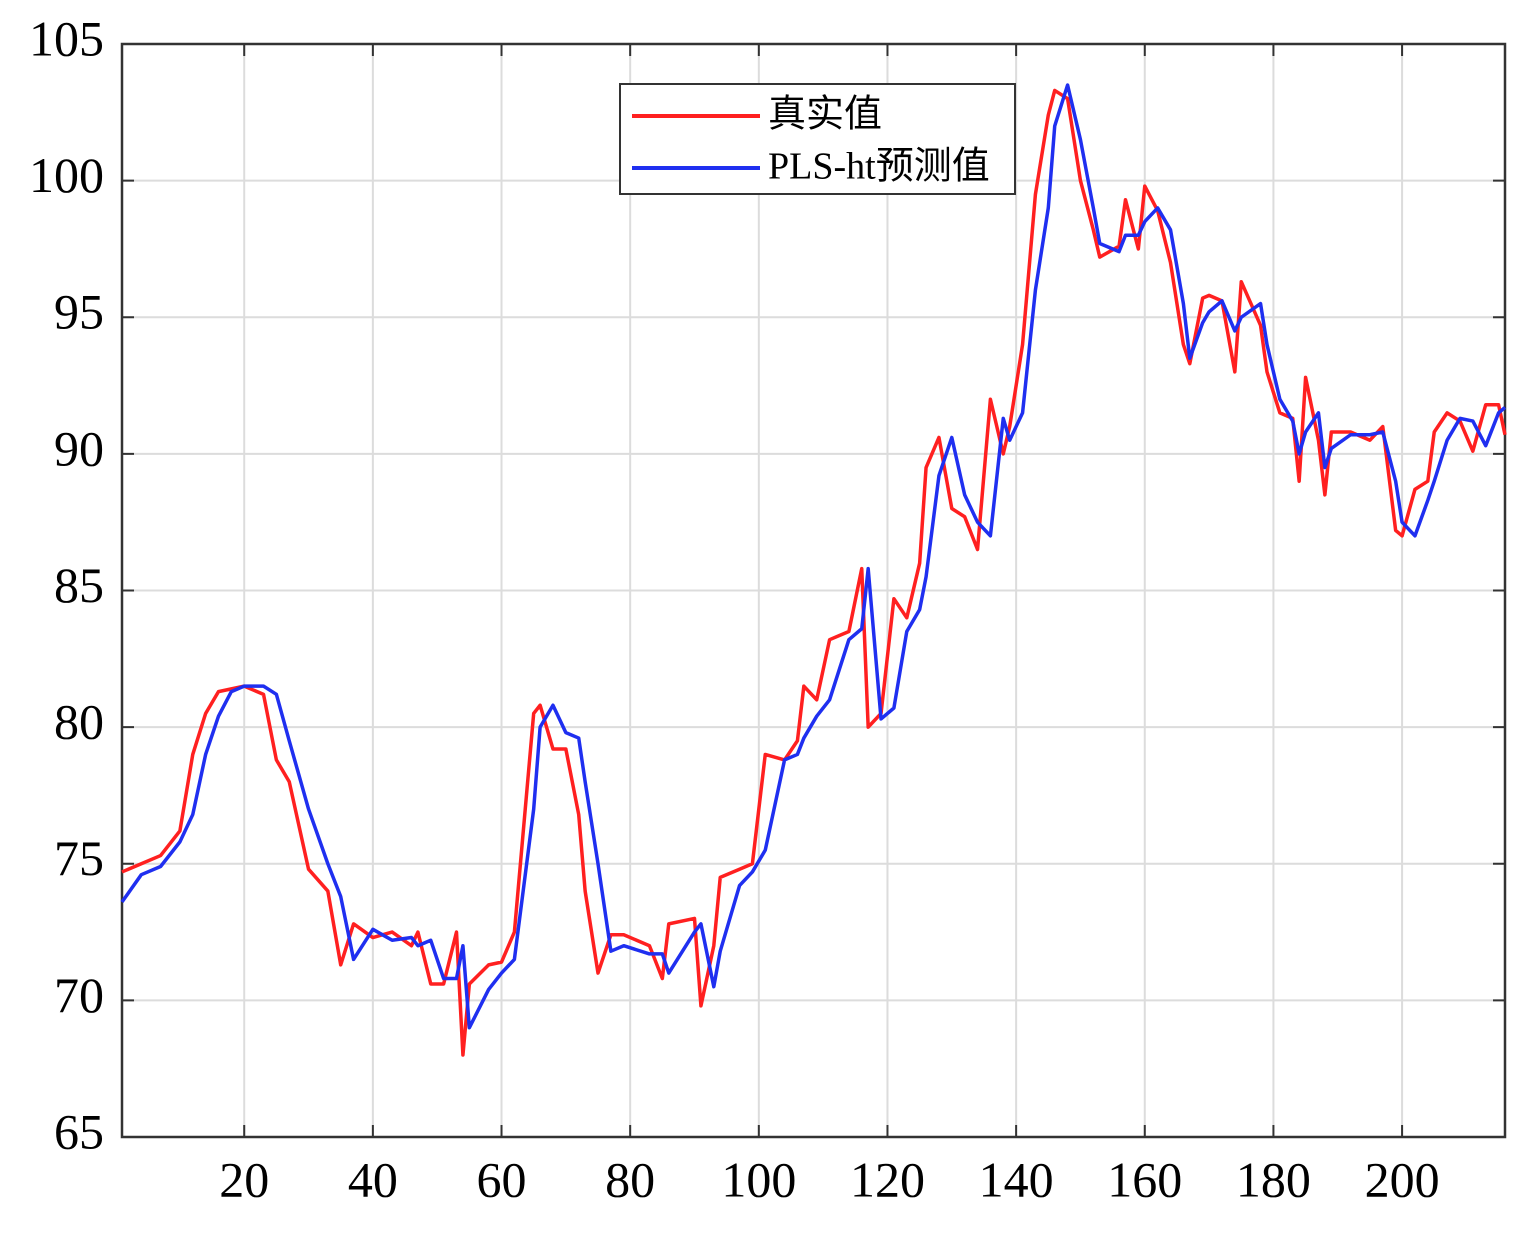  What do you see at coordinates (79, 995) in the screenshot?
I see `y-tick-label: 70` at bounding box center [79, 995].